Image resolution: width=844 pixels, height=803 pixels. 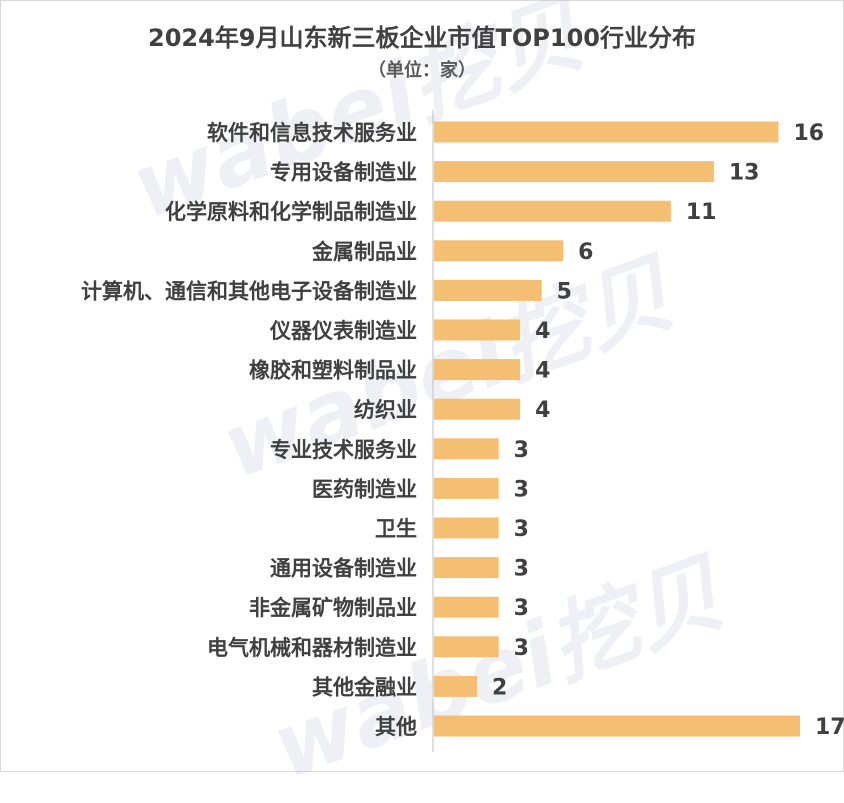 I want to click on chart-subtitle: （单位：家）, so click(x=422, y=70).